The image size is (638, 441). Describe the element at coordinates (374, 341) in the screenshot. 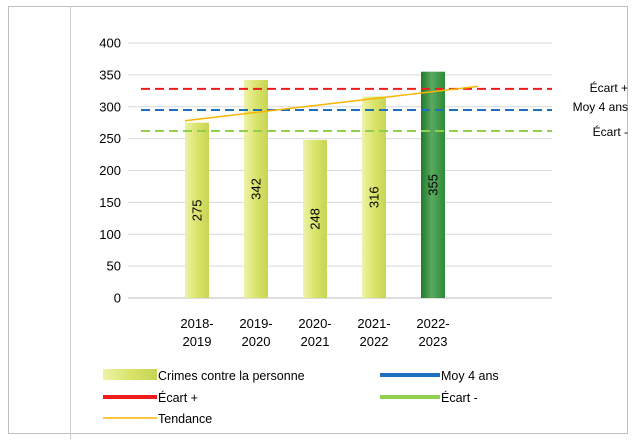

I see `x-tick-label: 2022` at that location.